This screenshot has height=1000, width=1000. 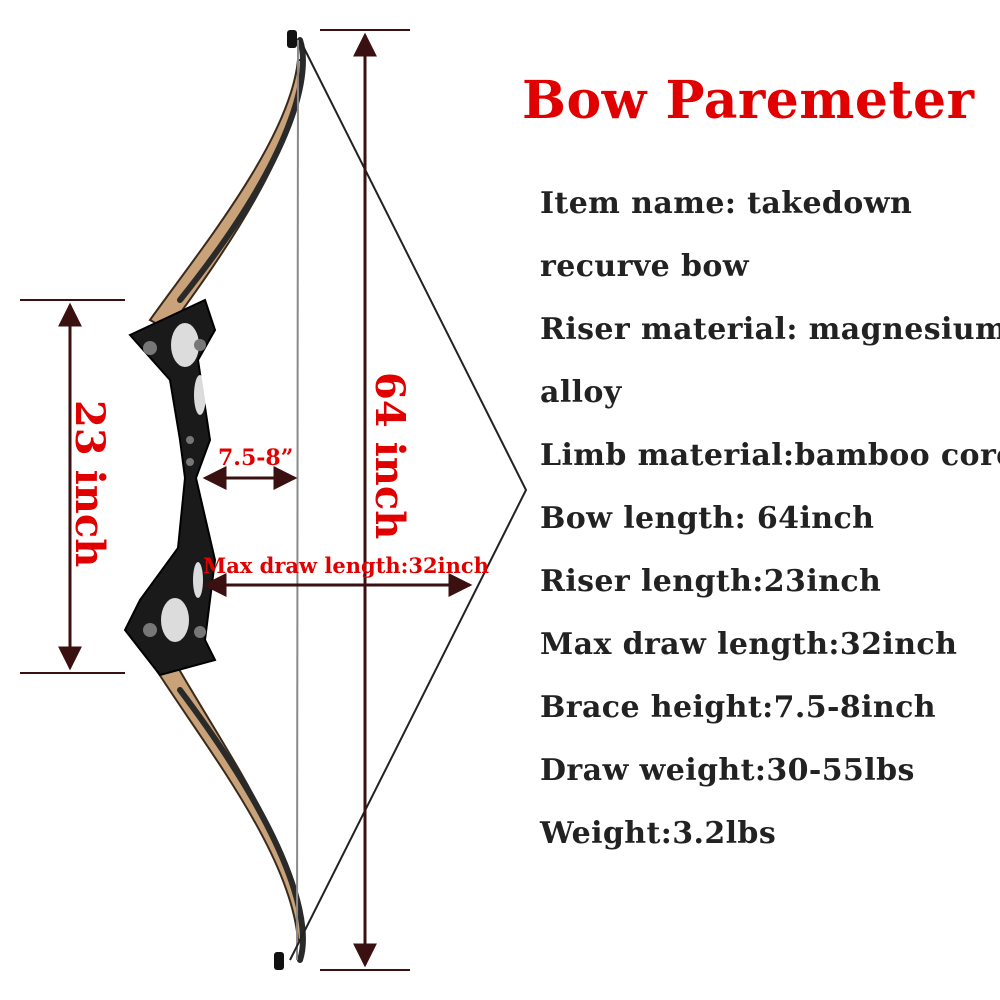 What do you see at coordinates (227, 195) in the screenshot?
I see `upper-limb` at bounding box center [227, 195].